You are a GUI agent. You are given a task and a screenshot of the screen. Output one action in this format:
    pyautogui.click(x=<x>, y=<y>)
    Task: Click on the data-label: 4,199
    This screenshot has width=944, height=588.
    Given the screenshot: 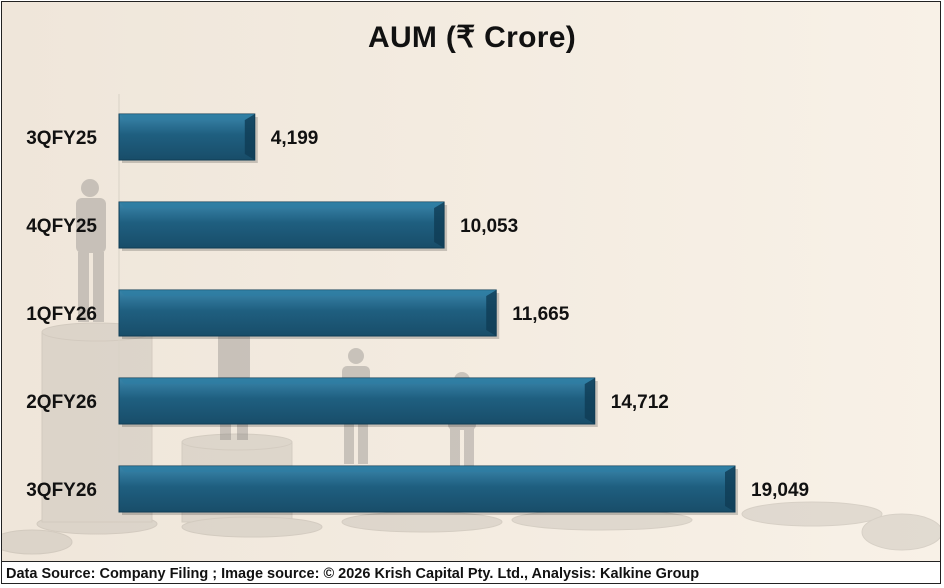 What is the action you would take?
    pyautogui.click(x=295, y=138)
    